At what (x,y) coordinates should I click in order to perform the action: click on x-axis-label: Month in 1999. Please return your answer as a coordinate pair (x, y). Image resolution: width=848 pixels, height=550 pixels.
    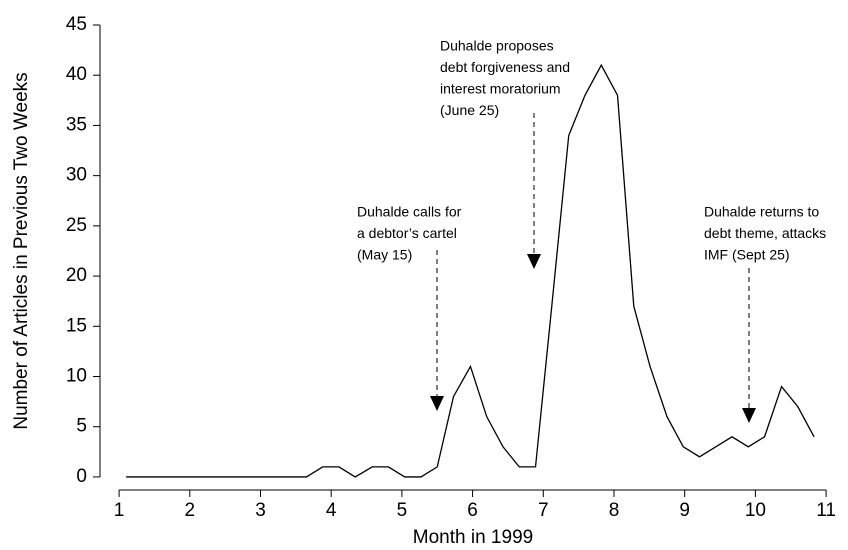
    Looking at the image, I should click on (473, 537).